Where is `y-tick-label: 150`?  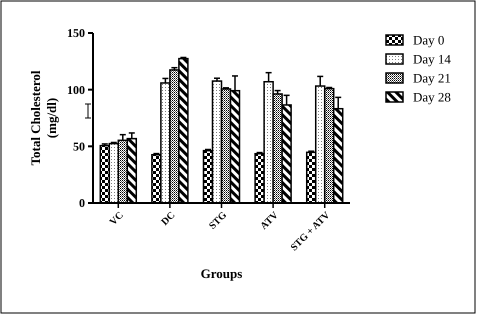
y-tick-label: 150 is located at coordinates (76, 33).